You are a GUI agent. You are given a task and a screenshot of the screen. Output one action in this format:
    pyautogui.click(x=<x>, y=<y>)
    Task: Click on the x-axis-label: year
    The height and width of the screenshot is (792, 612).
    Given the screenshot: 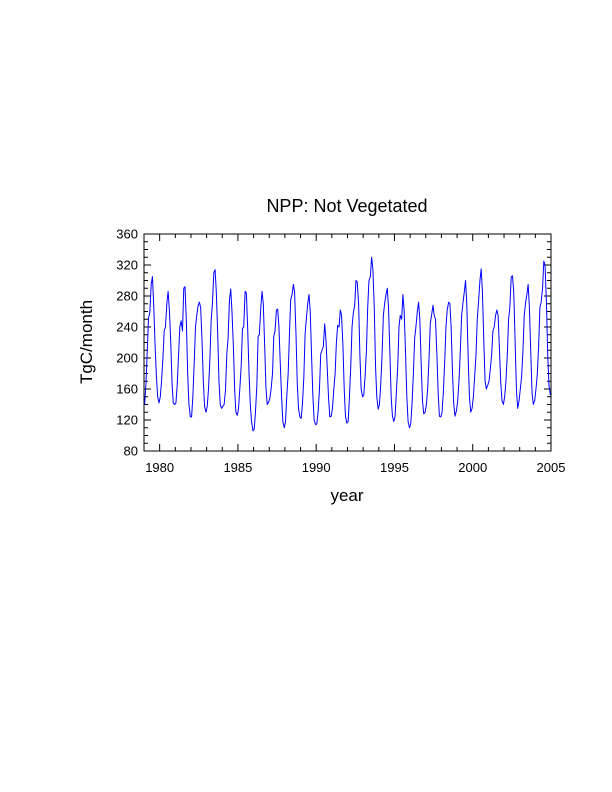 What is the action you would take?
    pyautogui.click(x=346, y=495)
    